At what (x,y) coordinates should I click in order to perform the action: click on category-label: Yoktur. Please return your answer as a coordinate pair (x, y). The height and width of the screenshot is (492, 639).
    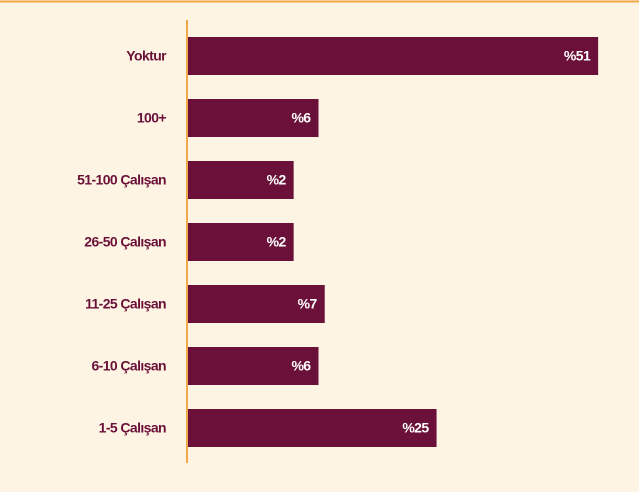
    Looking at the image, I should click on (146, 56).